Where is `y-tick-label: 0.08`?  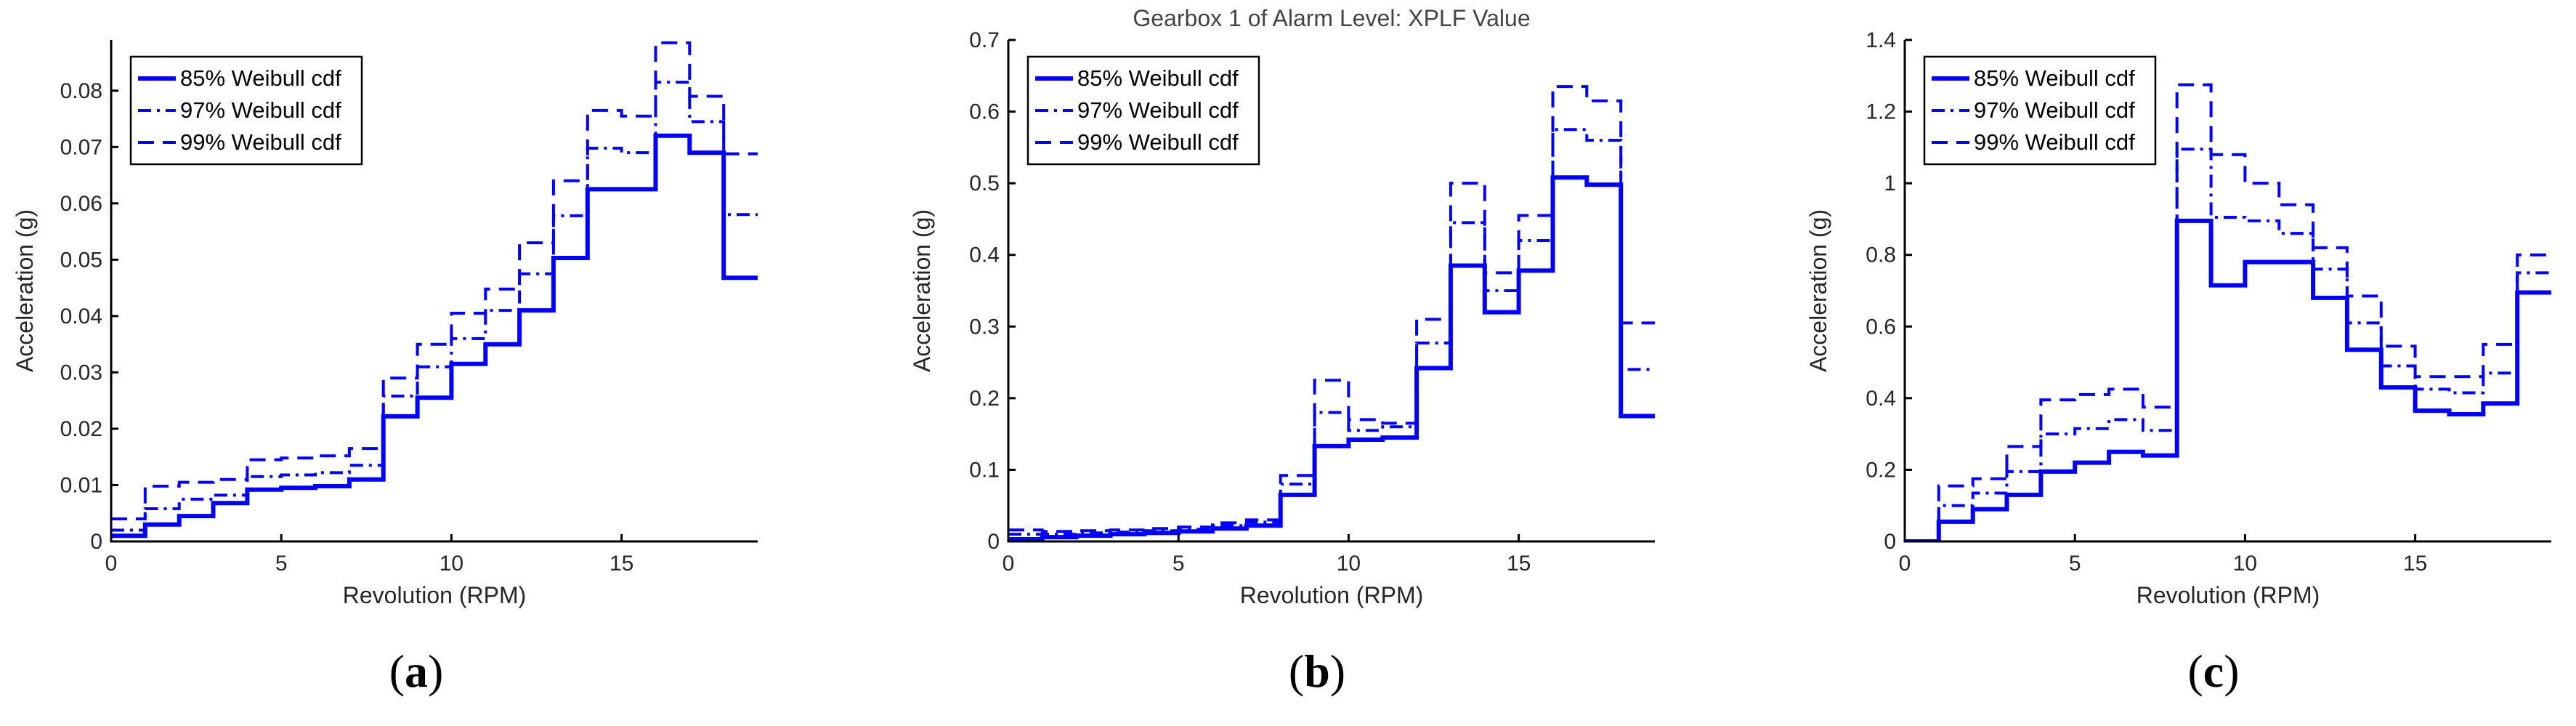
y-tick-label: 0.08 is located at coordinates (81, 91).